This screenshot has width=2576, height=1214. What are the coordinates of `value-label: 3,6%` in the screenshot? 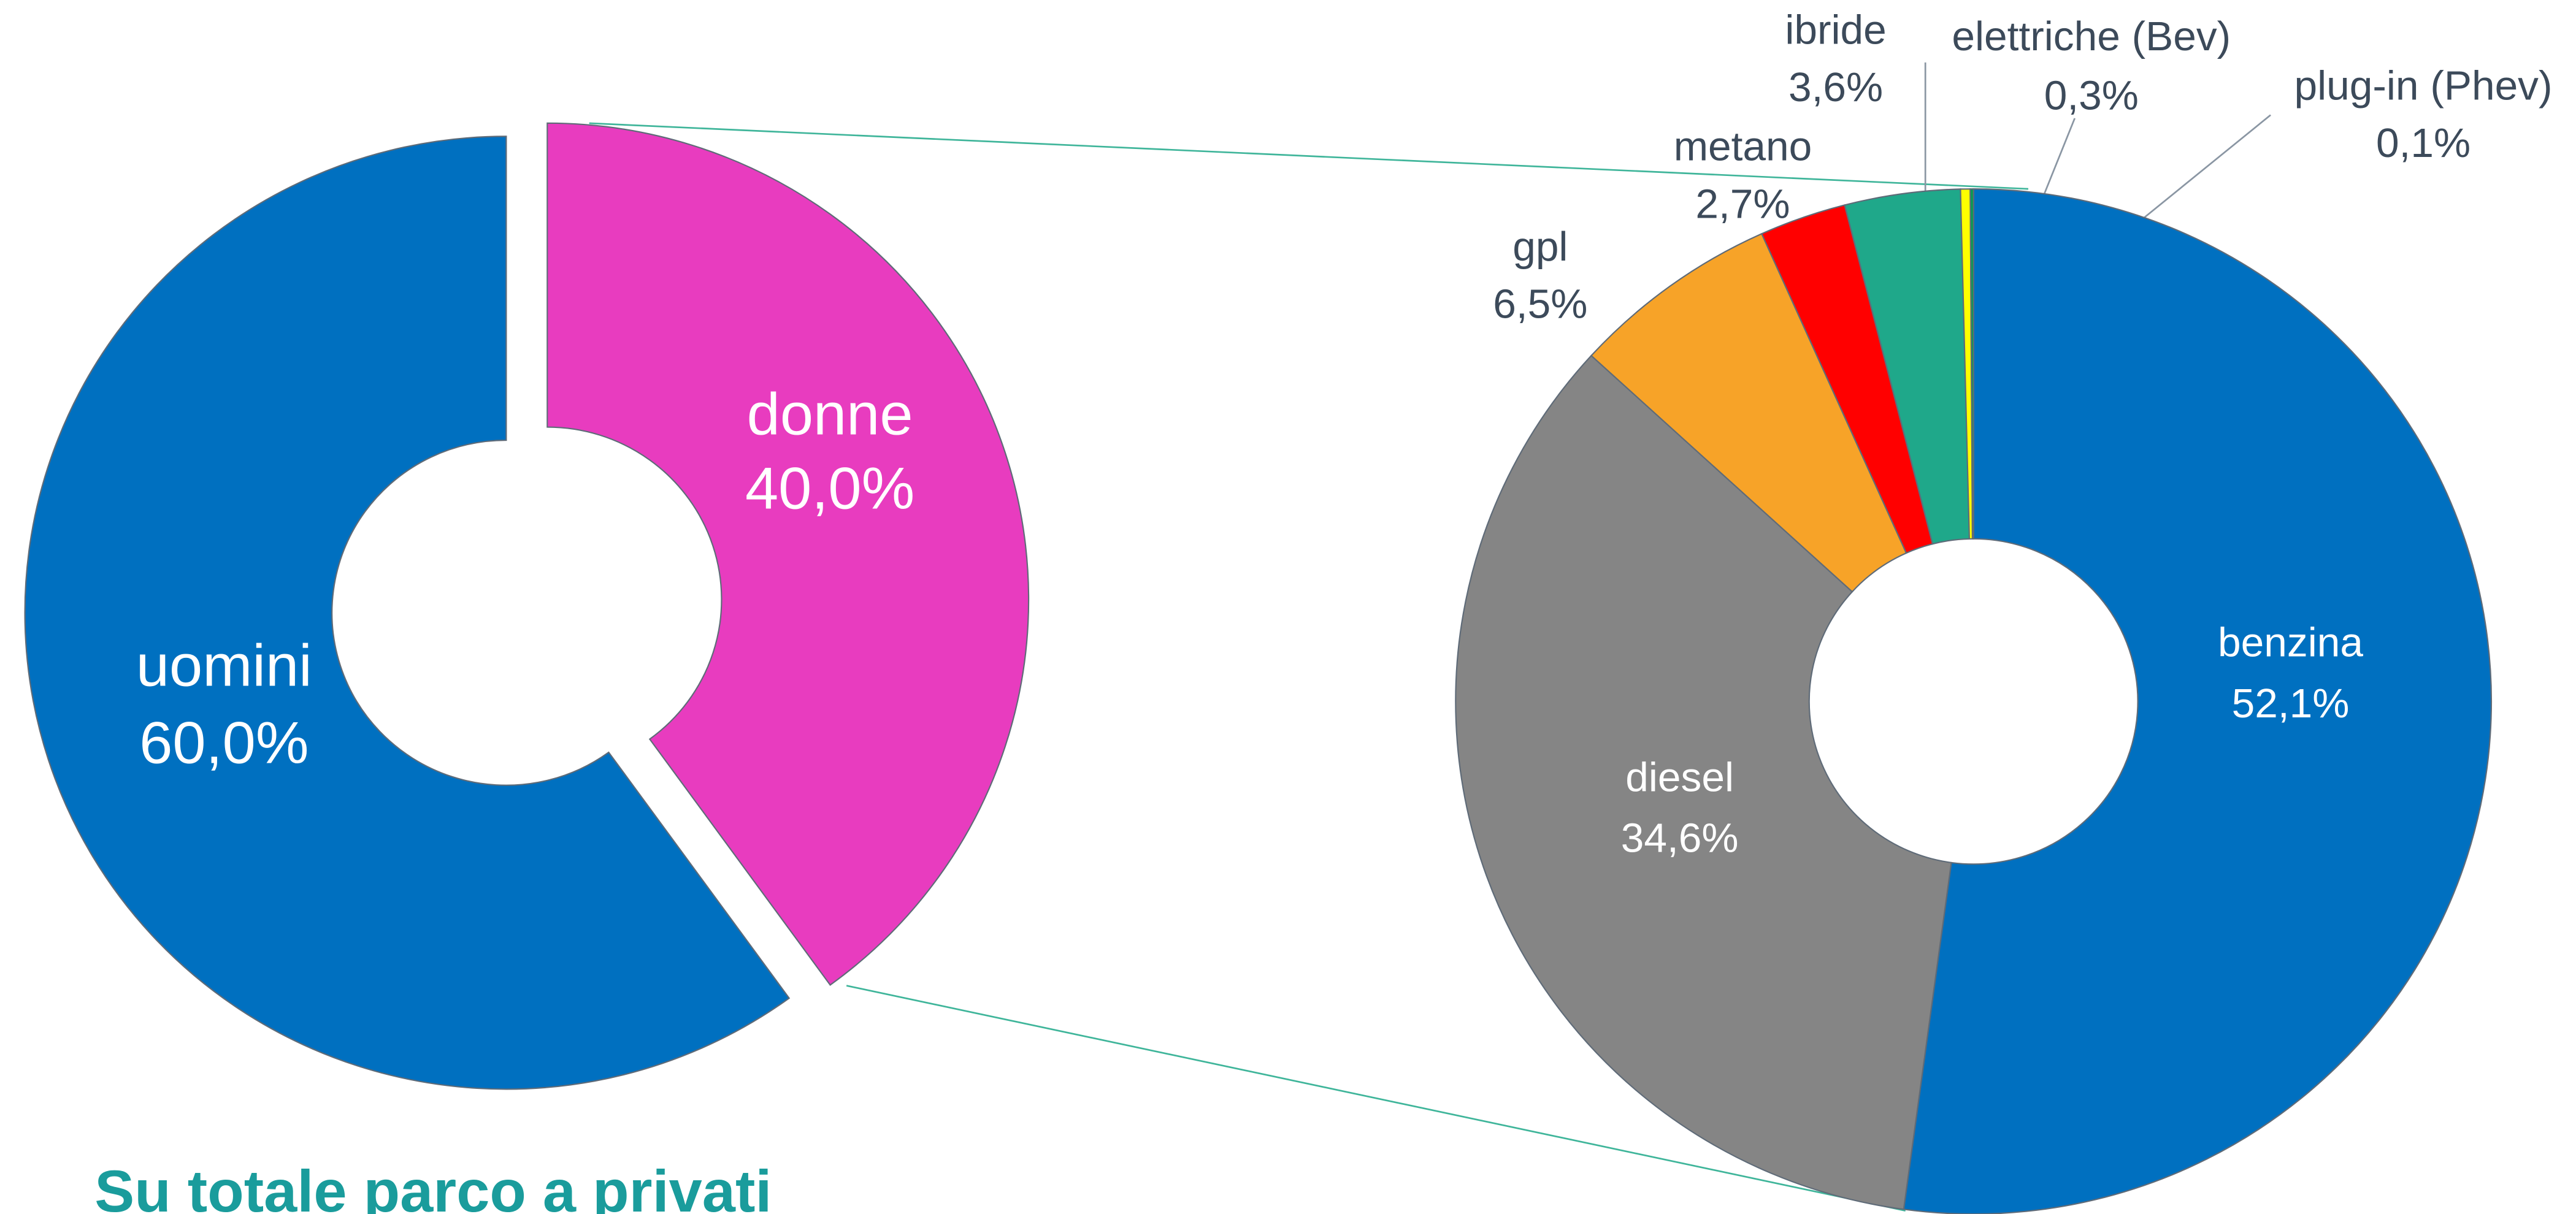 It's located at (1835, 87).